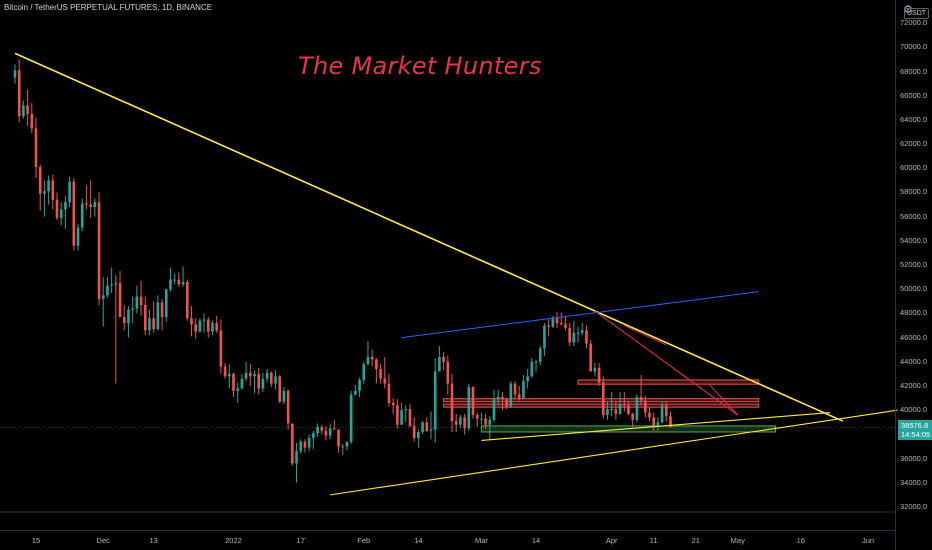 This screenshot has height=550, width=932. What do you see at coordinates (908, 10) in the screenshot?
I see `settings-gear-icon: ⚙` at bounding box center [908, 10].